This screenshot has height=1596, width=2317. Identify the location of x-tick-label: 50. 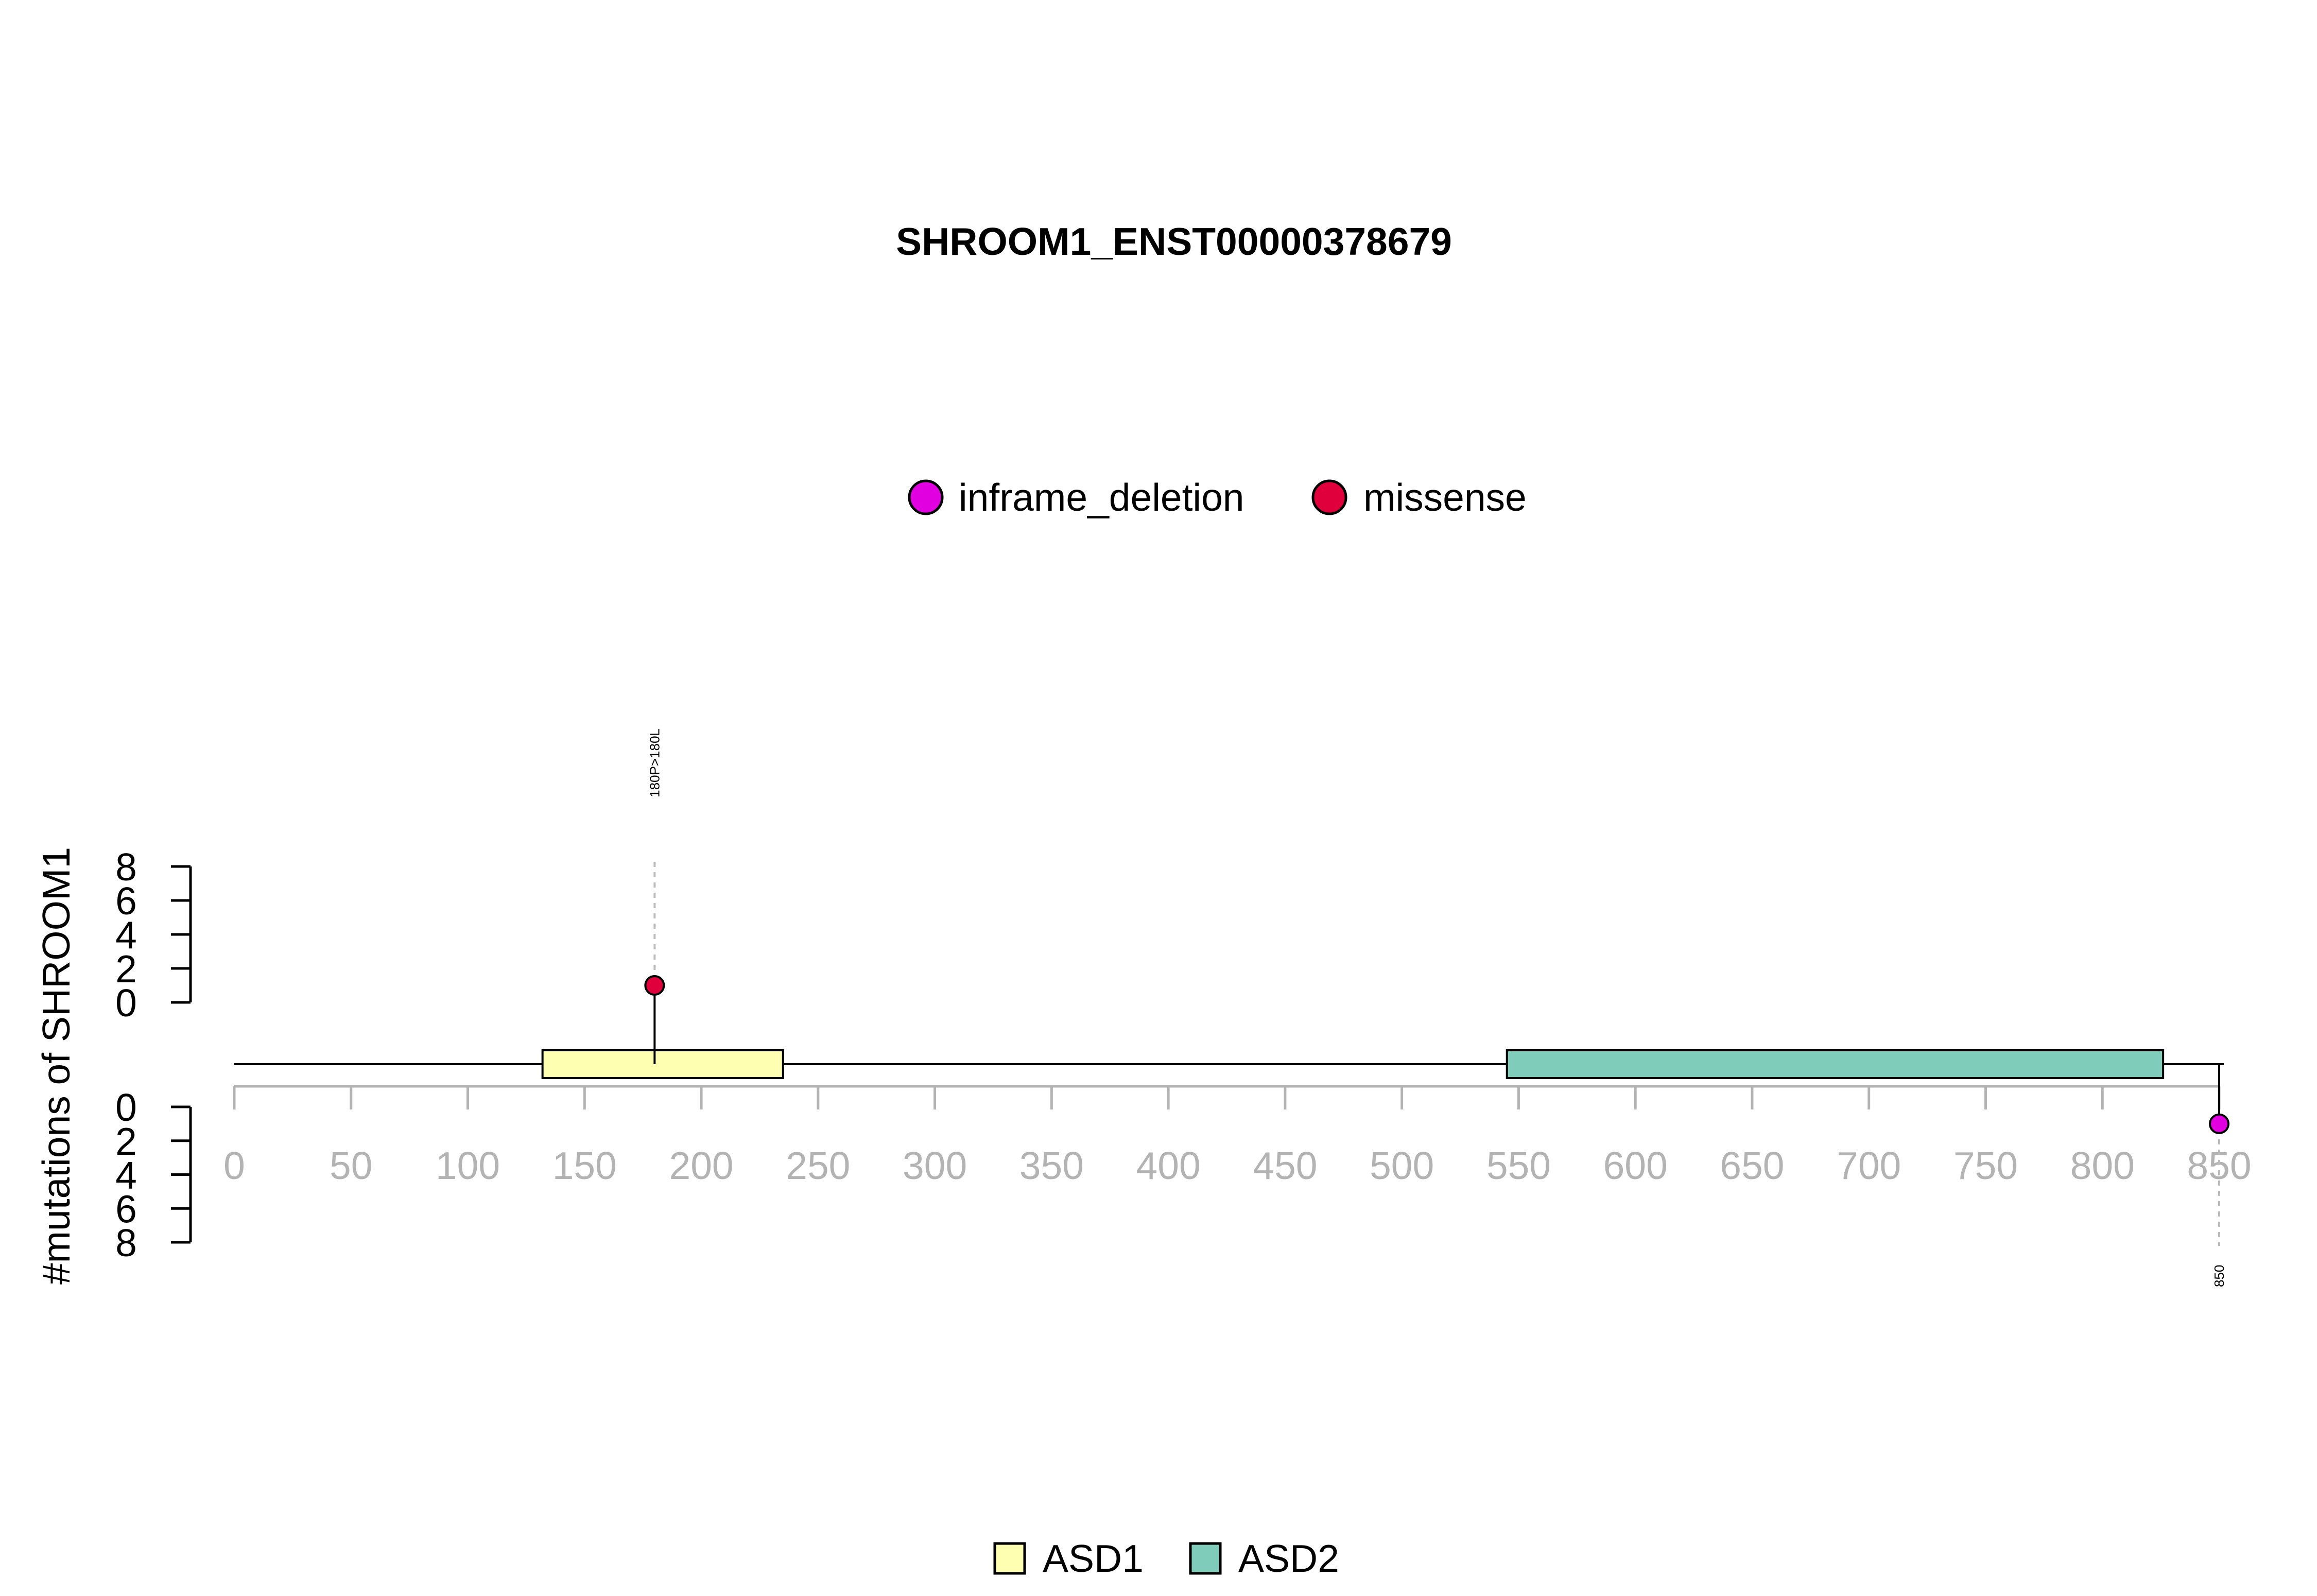
(351, 1165).